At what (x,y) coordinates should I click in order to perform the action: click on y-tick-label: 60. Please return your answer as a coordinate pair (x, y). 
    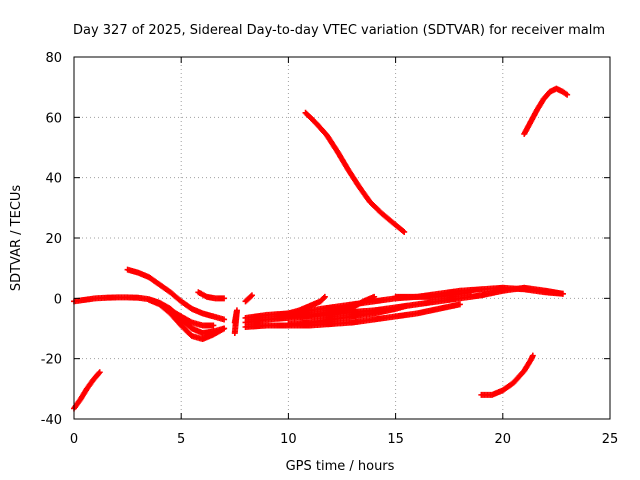
    Looking at the image, I should click on (53, 118).